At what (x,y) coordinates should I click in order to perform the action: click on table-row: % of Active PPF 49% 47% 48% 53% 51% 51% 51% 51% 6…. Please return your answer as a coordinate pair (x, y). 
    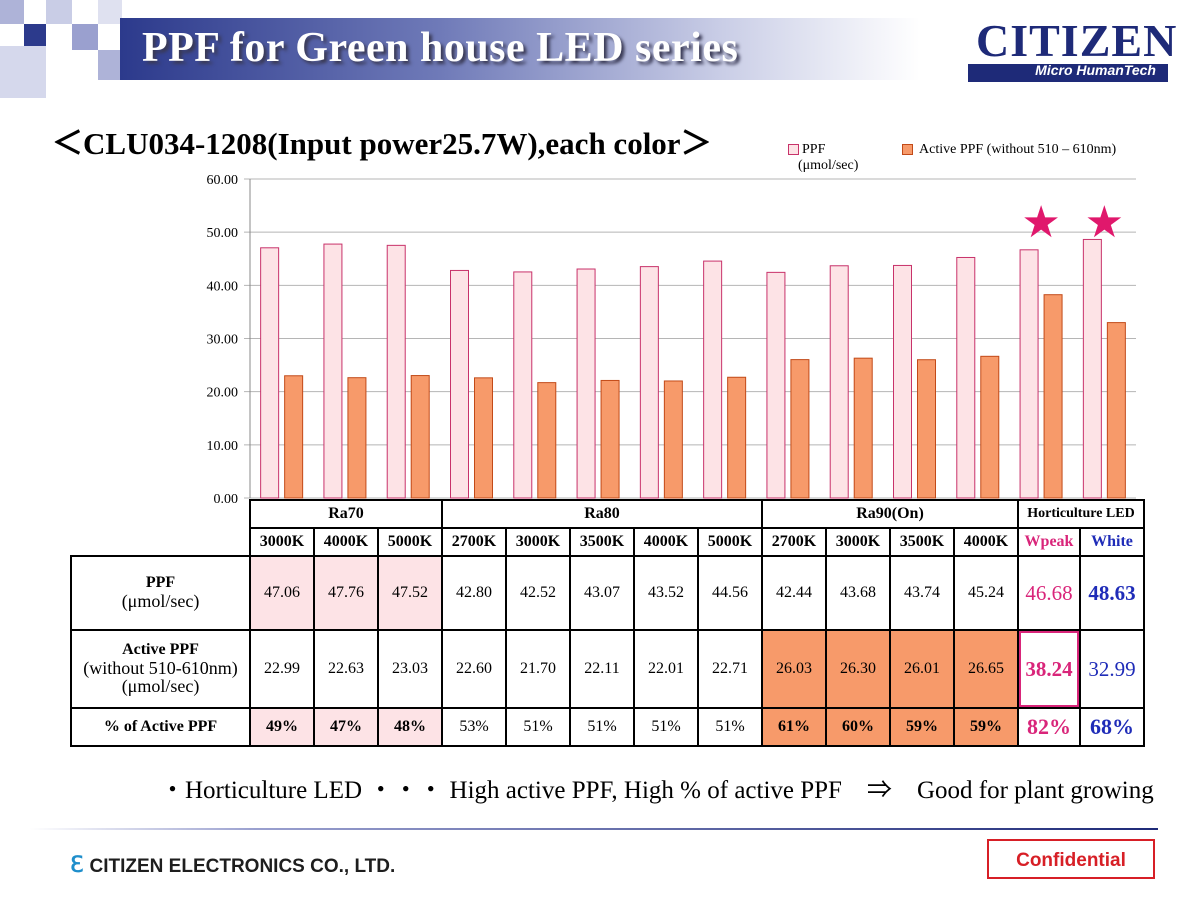
    Looking at the image, I should click on (607, 727).